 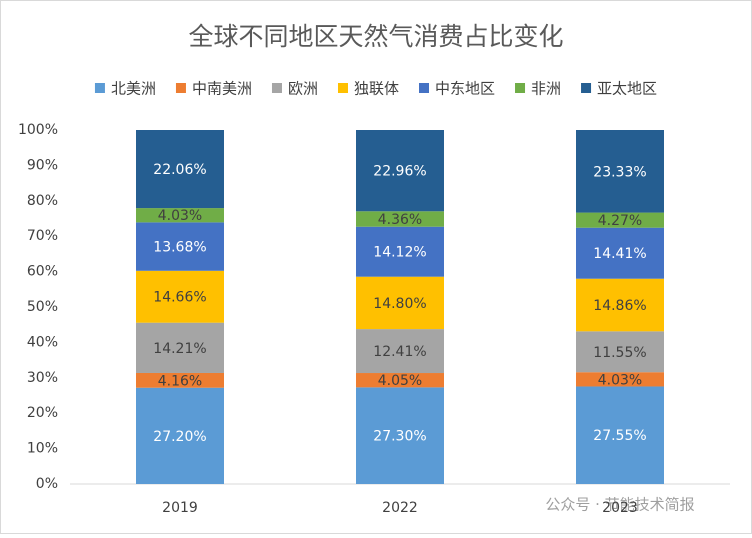 I want to click on legend-label: 欧洲, so click(x=303, y=89).